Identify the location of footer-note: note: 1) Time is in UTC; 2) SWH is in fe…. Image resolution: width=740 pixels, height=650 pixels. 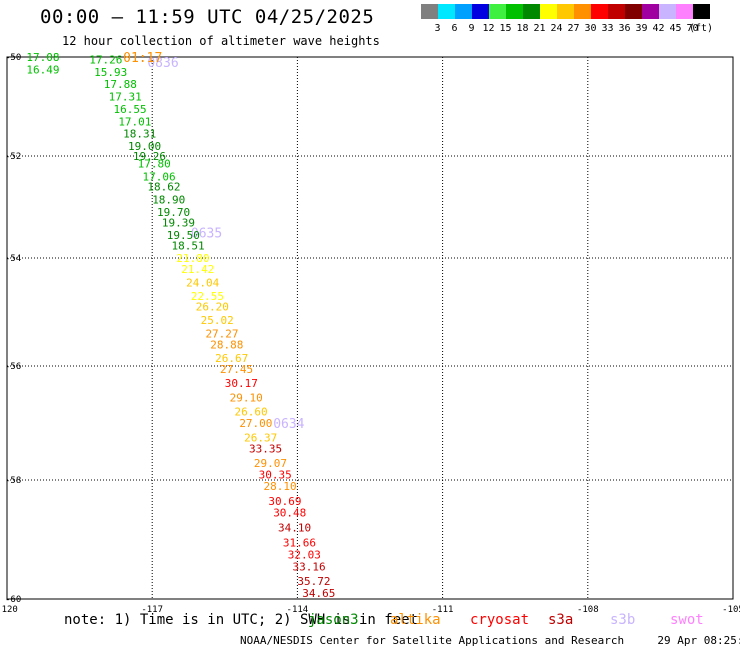
(241, 620).